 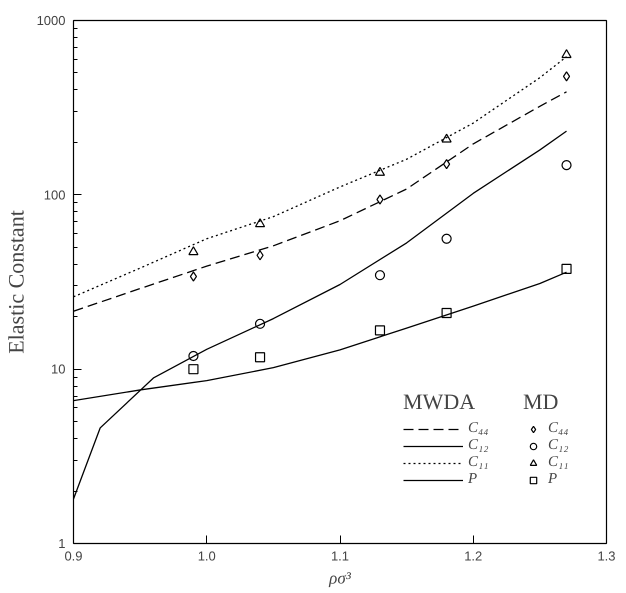 What do you see at coordinates (340, 578) in the screenshot?
I see `x-axis-title: ρσ³` at bounding box center [340, 578].